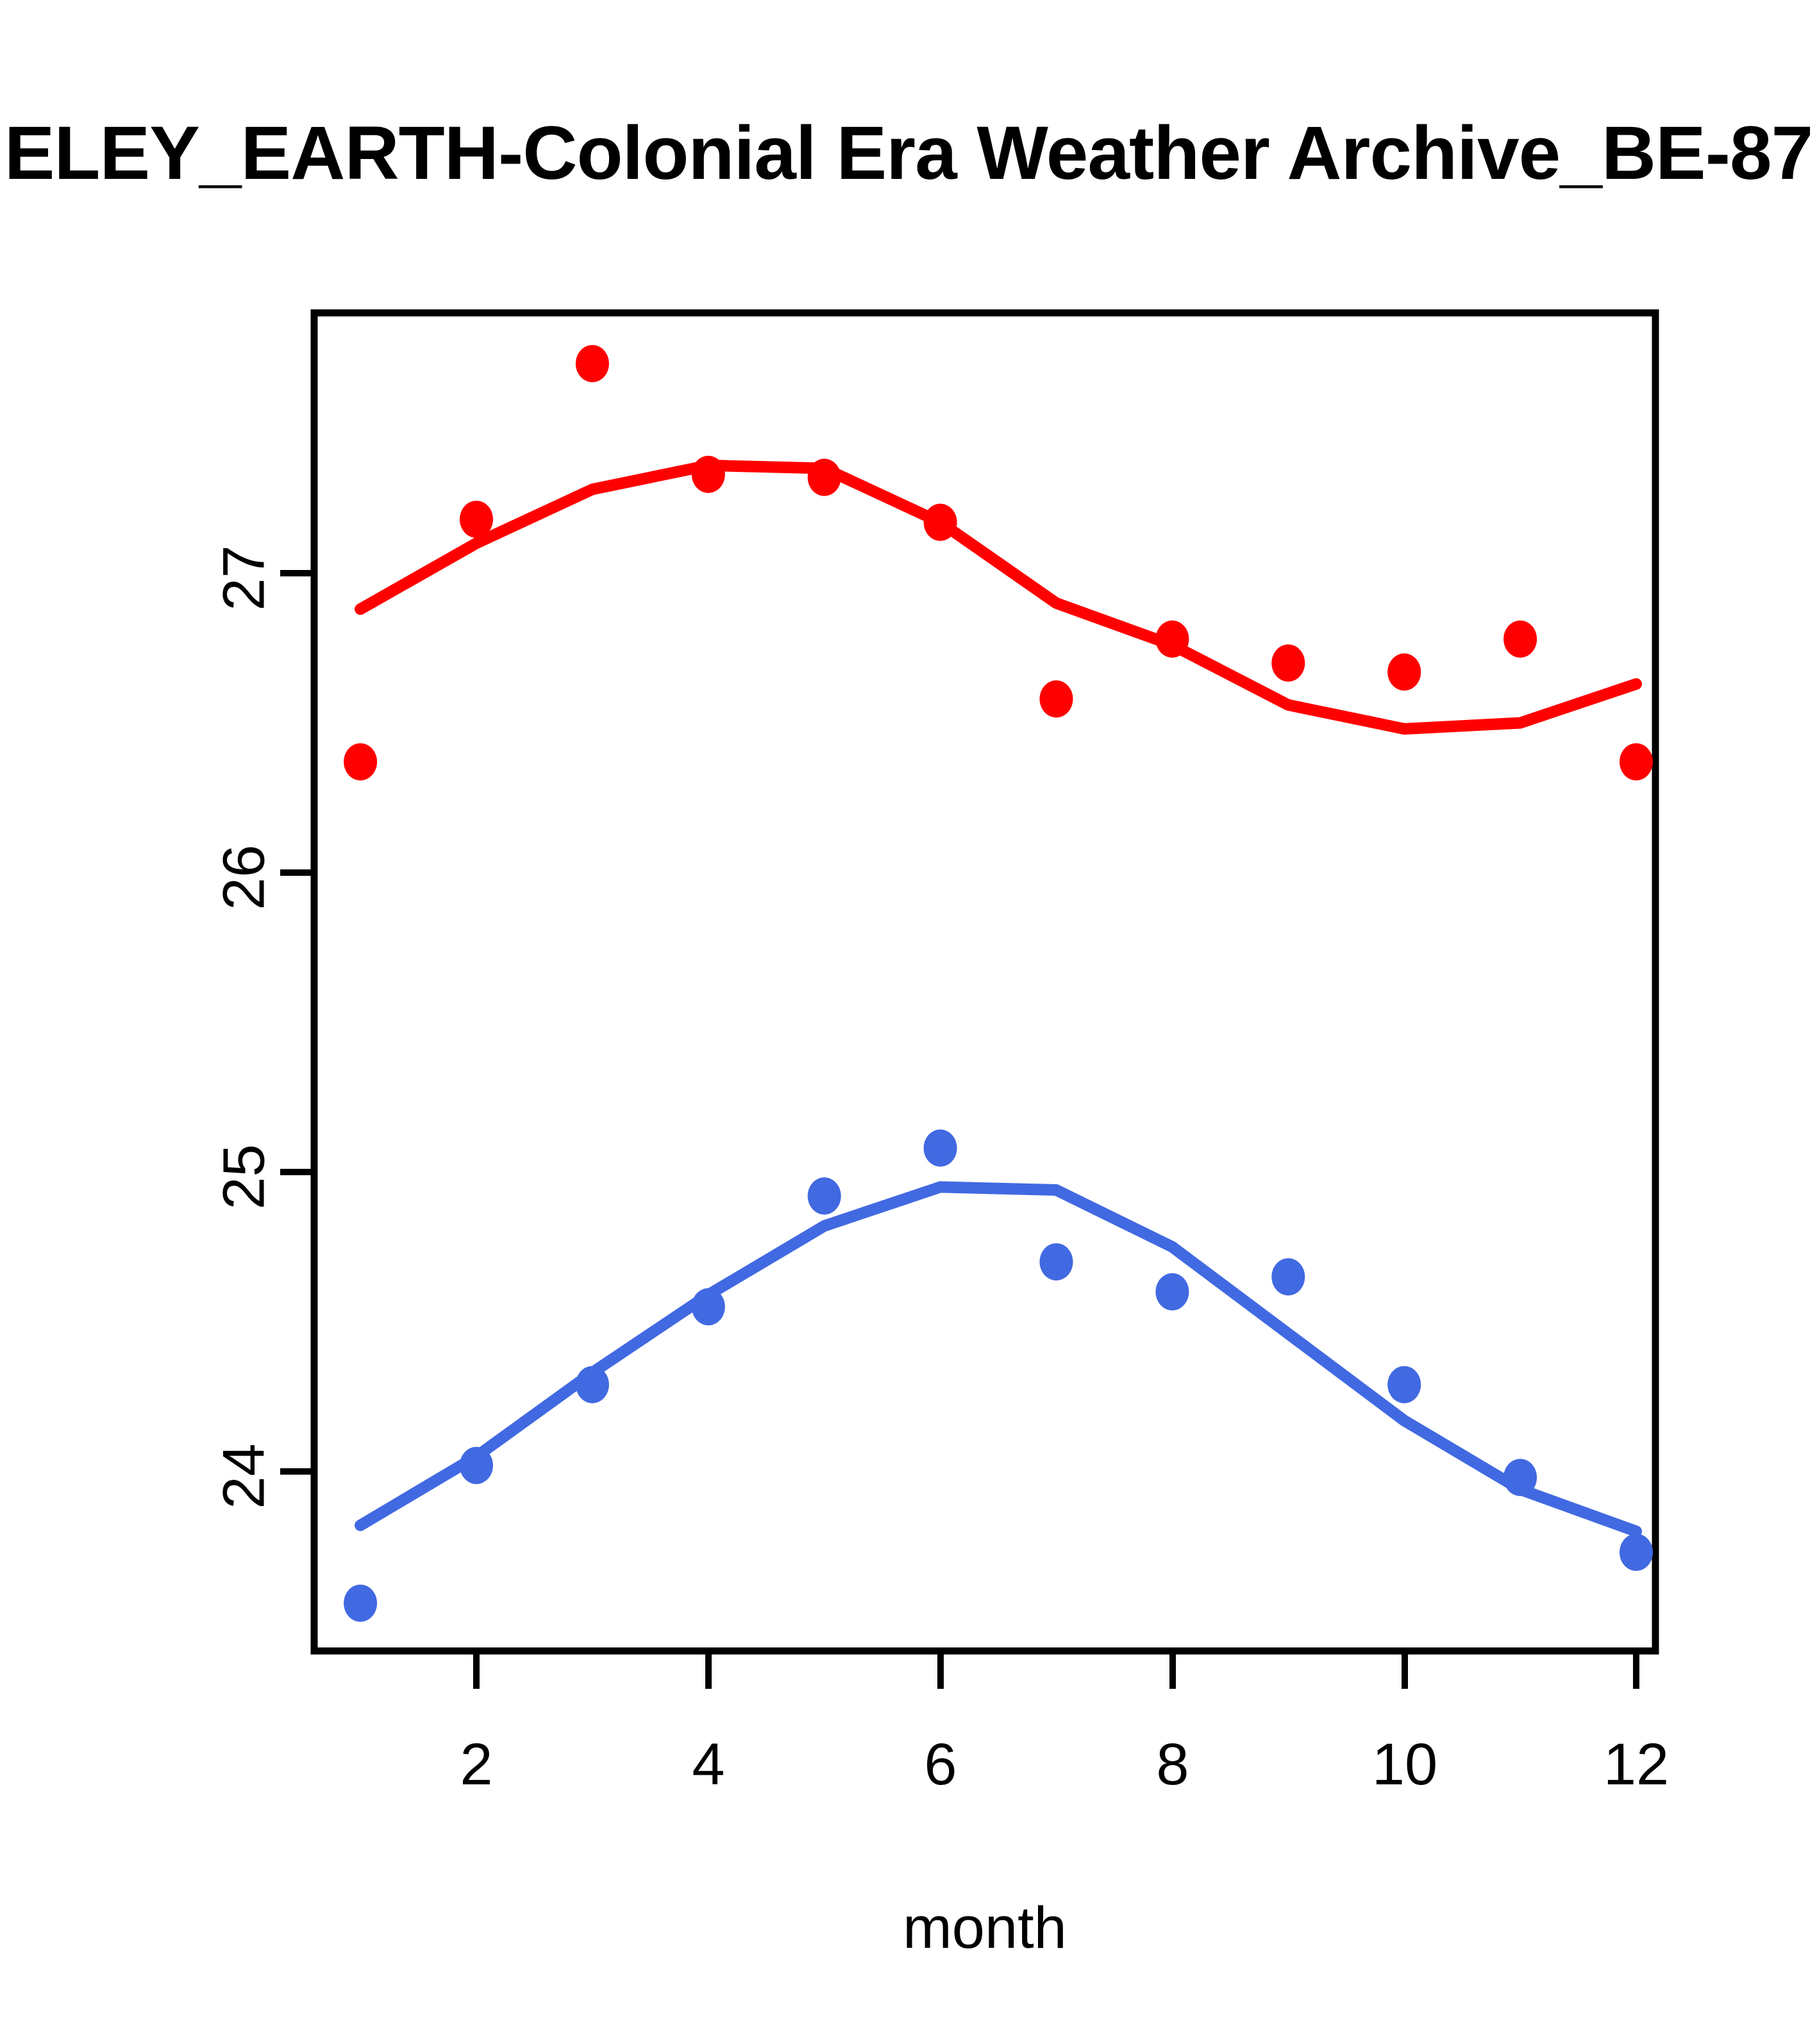  I want to click on y-tick-label-26: 26, so click(244, 877).